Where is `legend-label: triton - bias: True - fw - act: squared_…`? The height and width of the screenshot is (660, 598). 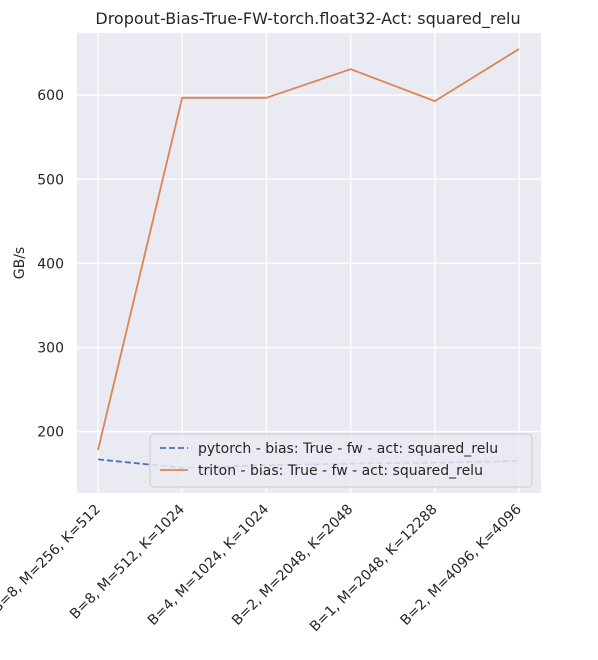
legend-label: triton - bias: True - fw - act: squared_… is located at coordinates (340, 471).